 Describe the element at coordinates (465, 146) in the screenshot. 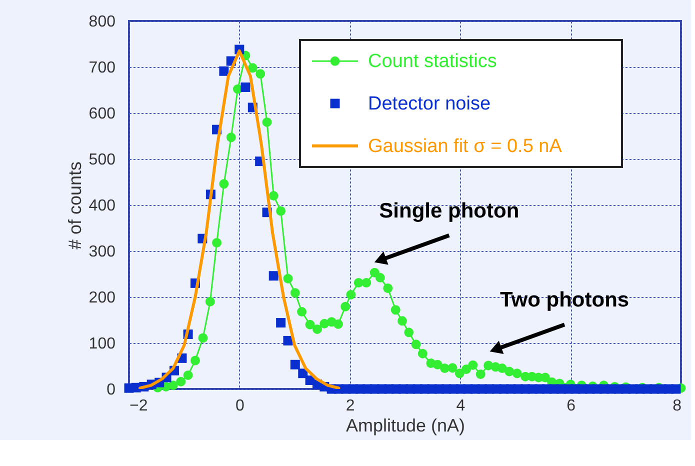

I see `legend-label: Gaussian fit σ = 0.5 nA` at that location.